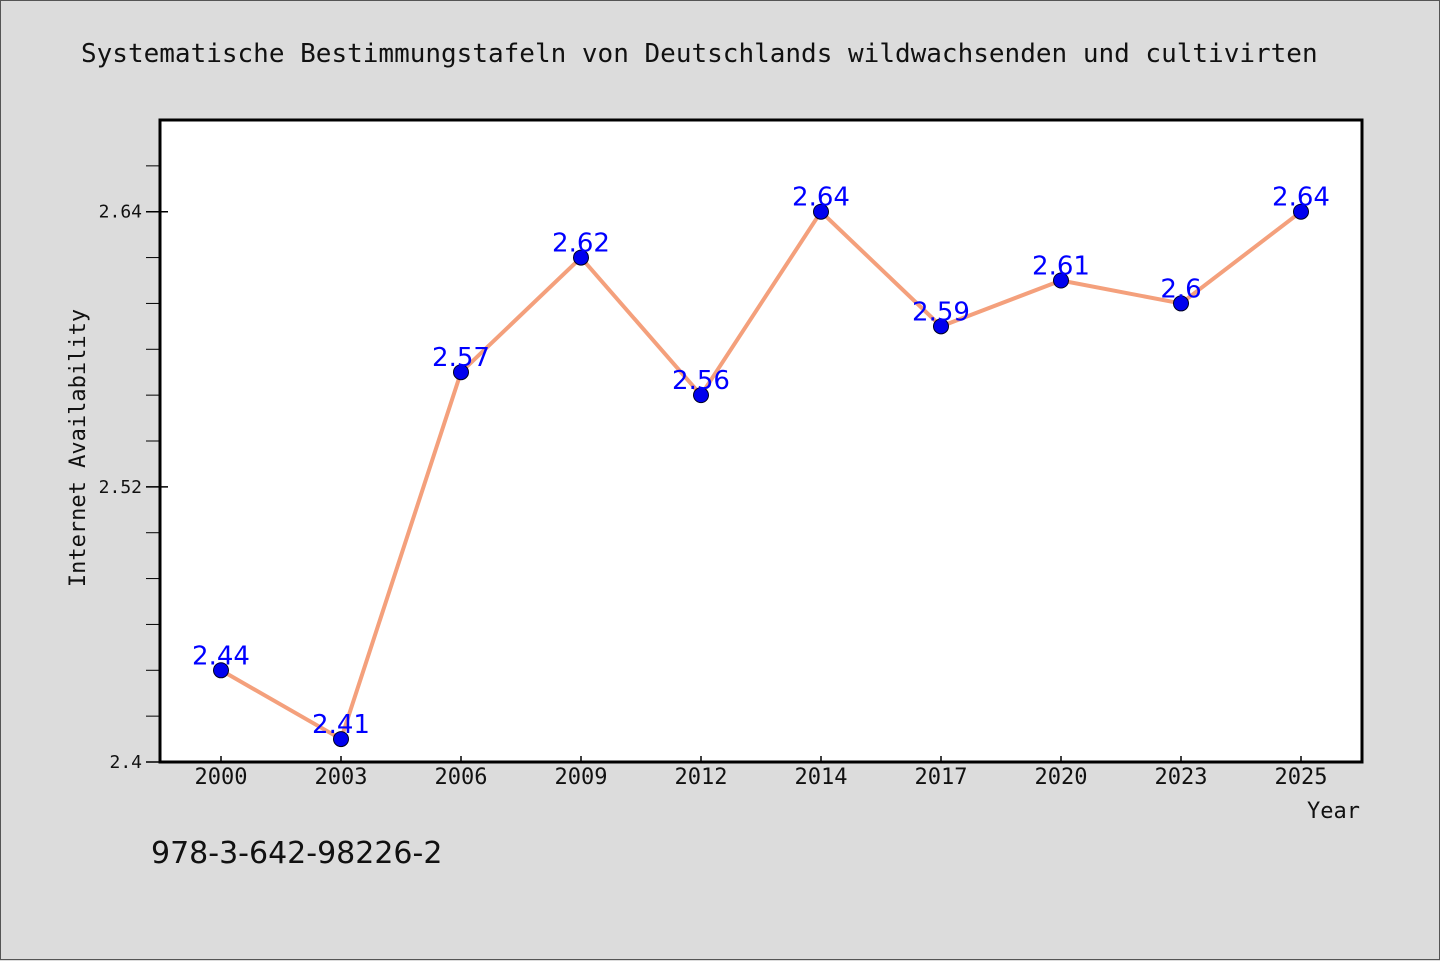 This screenshot has height=961, width=1440. What do you see at coordinates (341, 777) in the screenshot?
I see `x-tick-label: 2003` at bounding box center [341, 777].